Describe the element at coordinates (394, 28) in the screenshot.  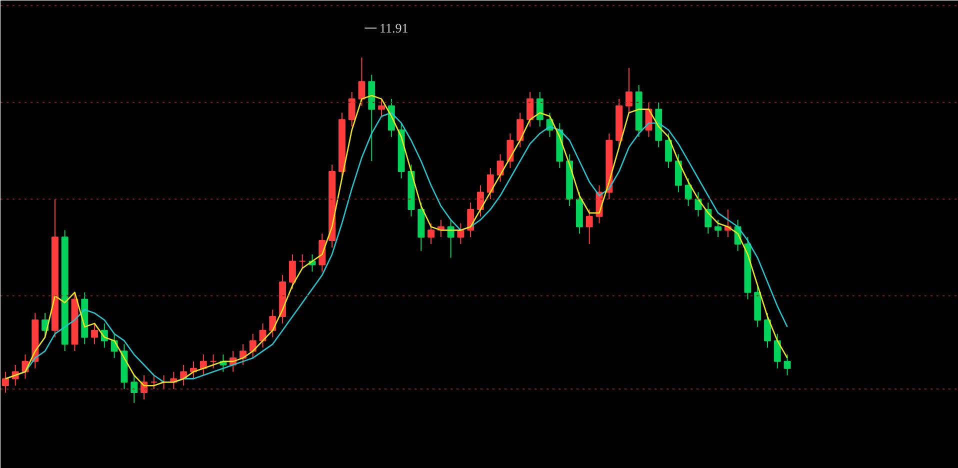
I see `text: 11.91` at that location.